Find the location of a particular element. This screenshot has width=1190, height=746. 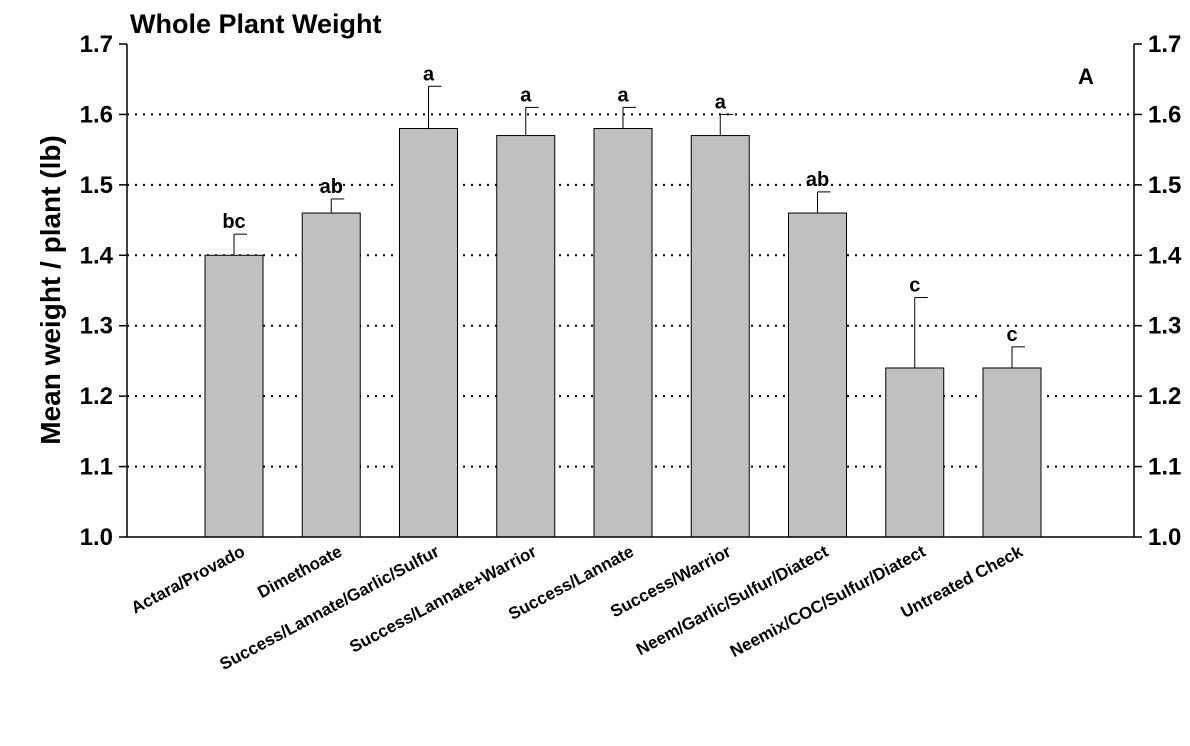

significance-label: bc is located at coordinates (233, 222).